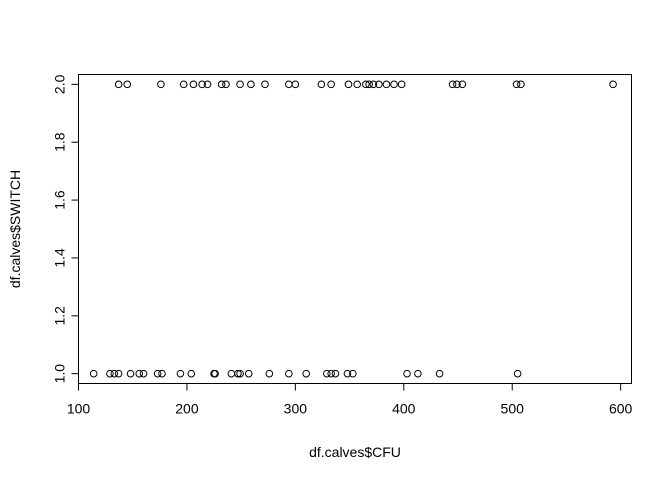 The image size is (672, 480). I want to click on x-tick-label: 400, so click(404, 409).